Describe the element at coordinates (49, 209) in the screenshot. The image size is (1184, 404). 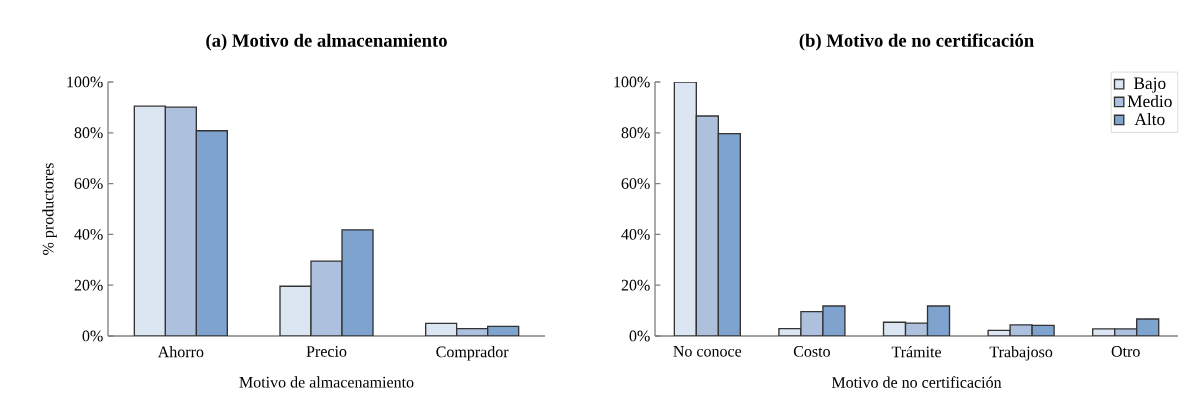
I see `y-axis-title: % productores` at that location.